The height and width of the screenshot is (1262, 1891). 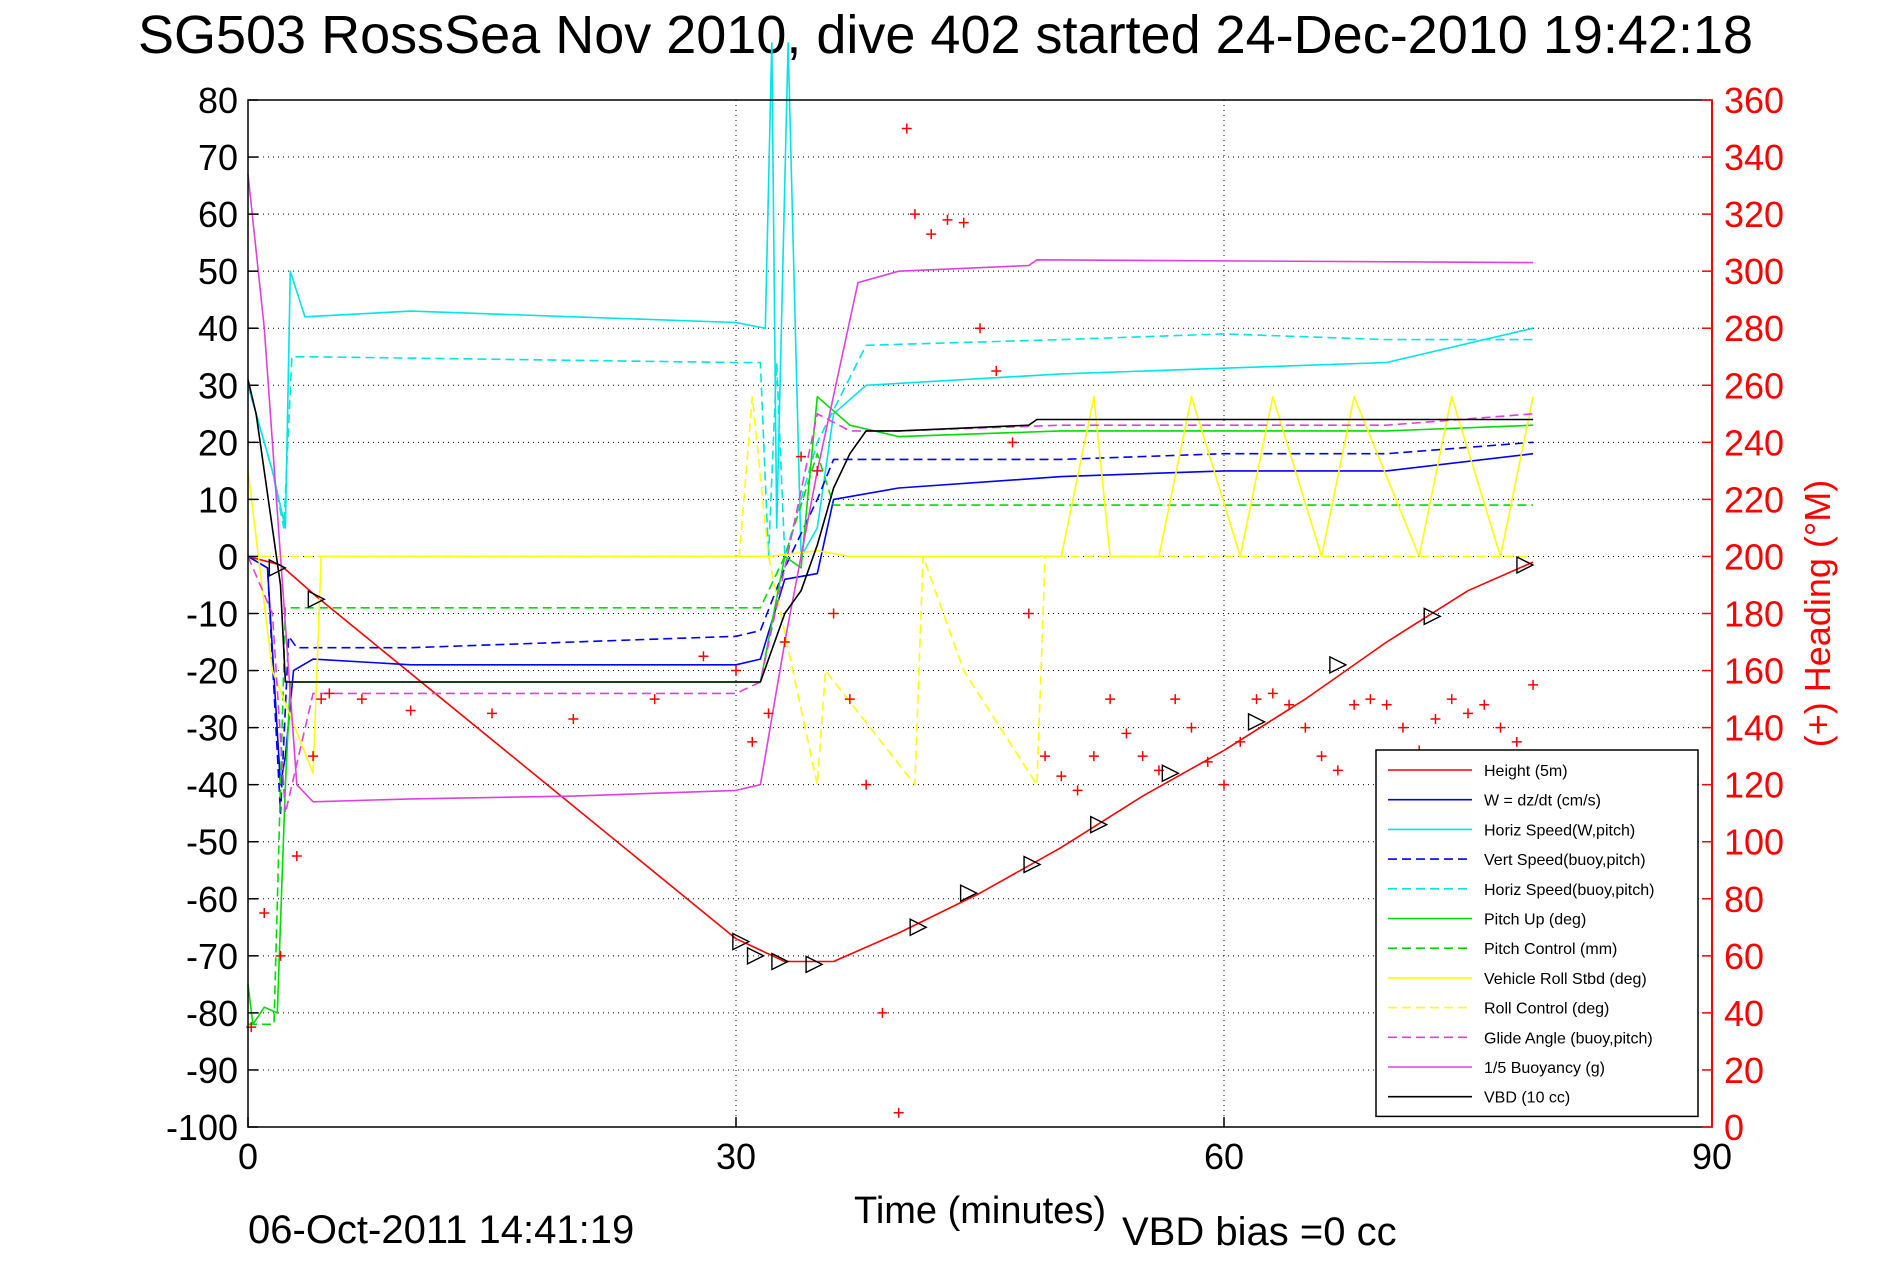 I want to click on y-tick-label: 30, so click(x=218, y=385).